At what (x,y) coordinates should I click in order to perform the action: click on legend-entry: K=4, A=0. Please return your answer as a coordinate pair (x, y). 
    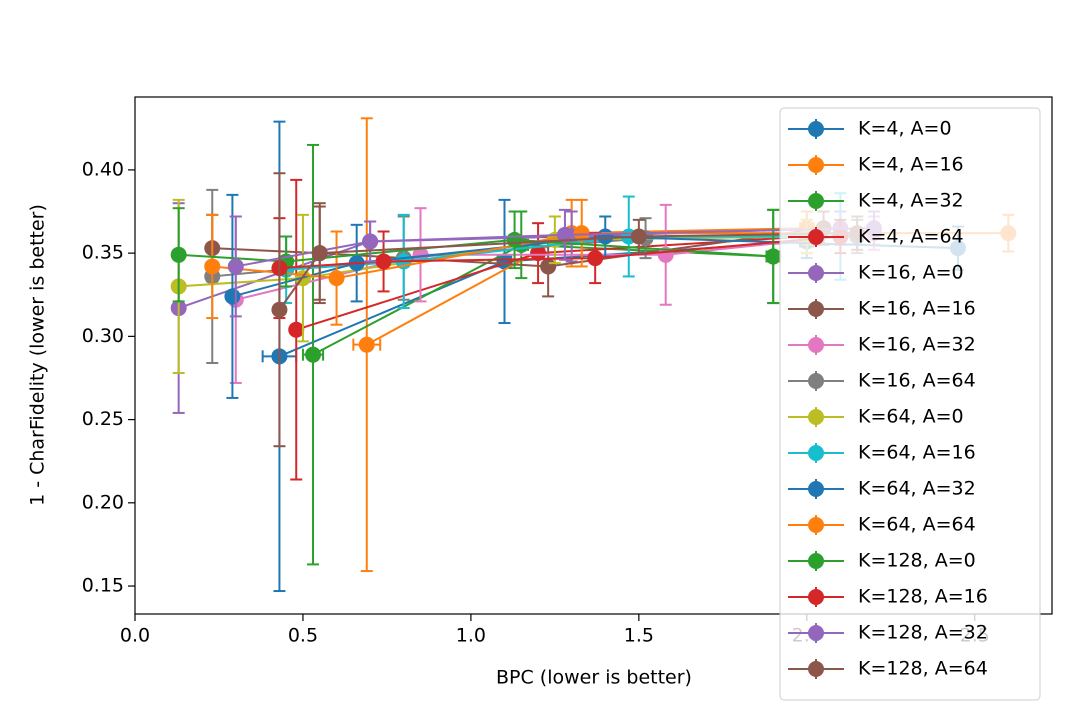
    Looking at the image, I should click on (870, 129).